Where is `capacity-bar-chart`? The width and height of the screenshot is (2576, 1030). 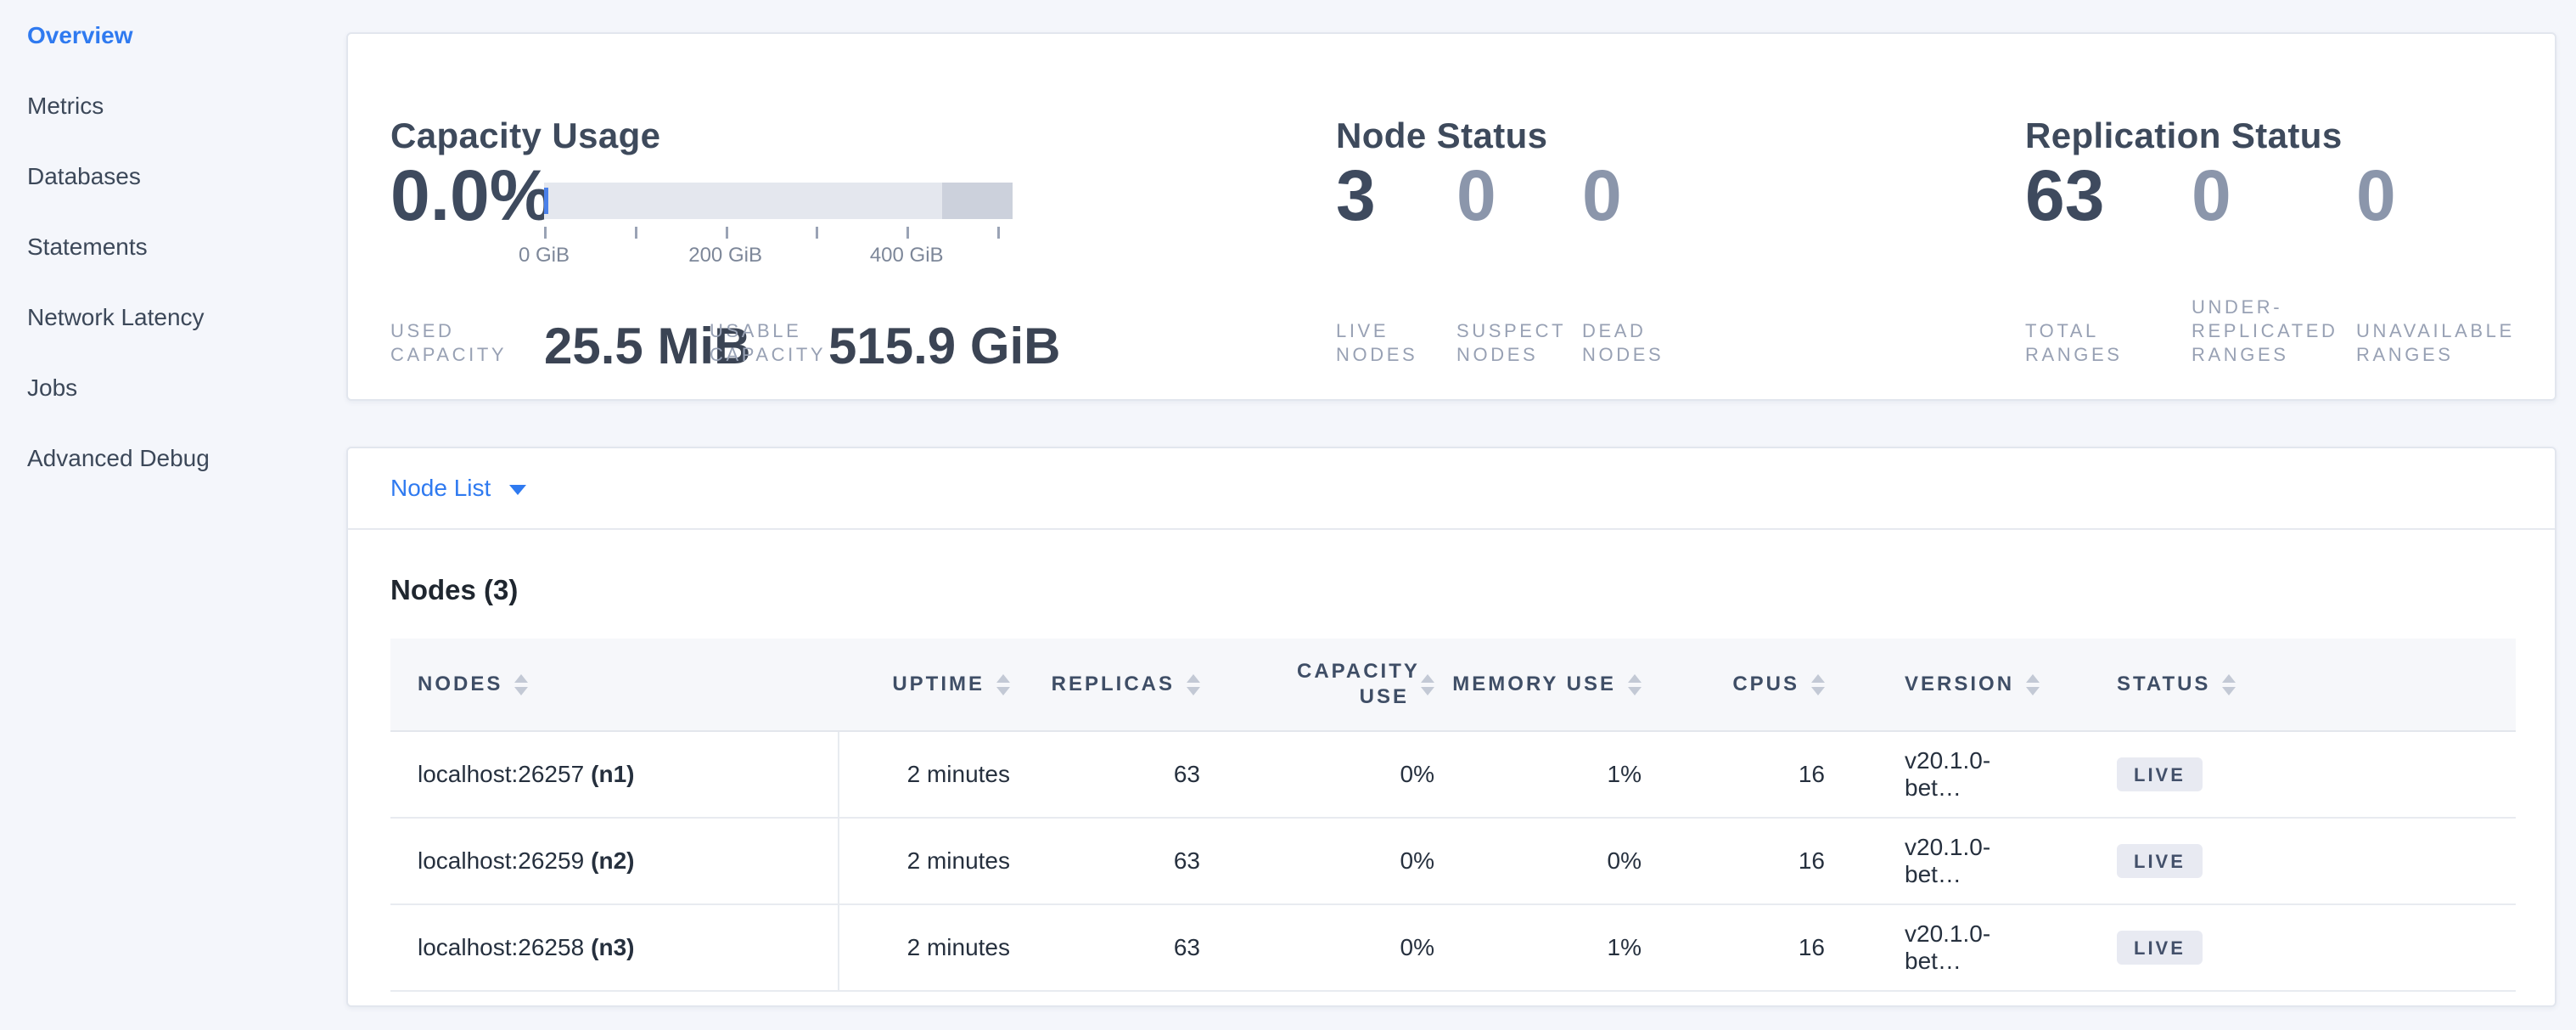 capacity-bar-chart is located at coordinates (778, 201).